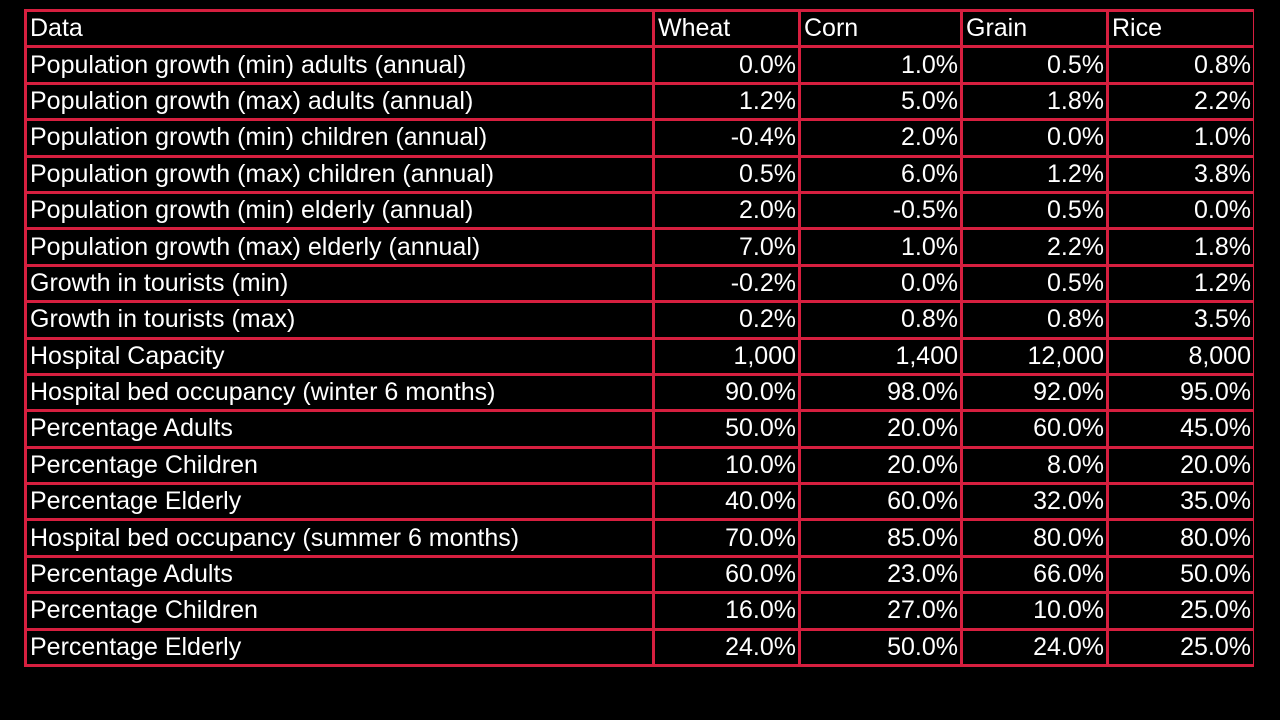 This screenshot has height=720, width=1280. What do you see at coordinates (1034, 320) in the screenshot?
I see `value-cell-grain: 0.8%` at bounding box center [1034, 320].